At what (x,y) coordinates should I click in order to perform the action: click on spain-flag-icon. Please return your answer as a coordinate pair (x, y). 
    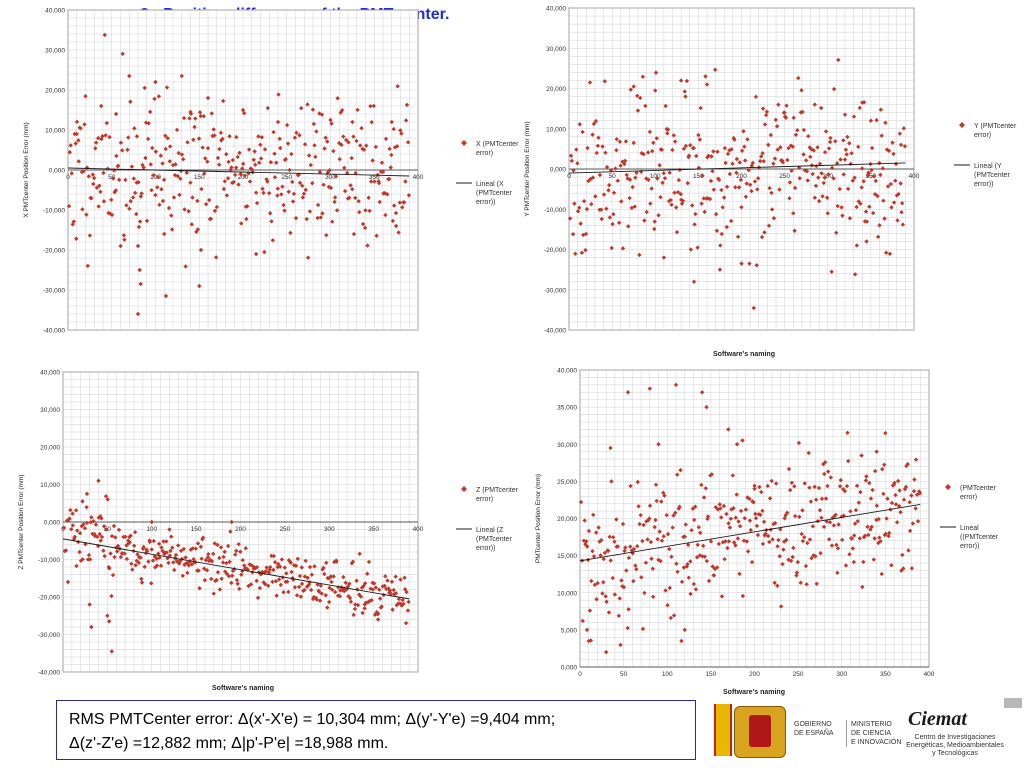
    Looking at the image, I should click on (723, 730).